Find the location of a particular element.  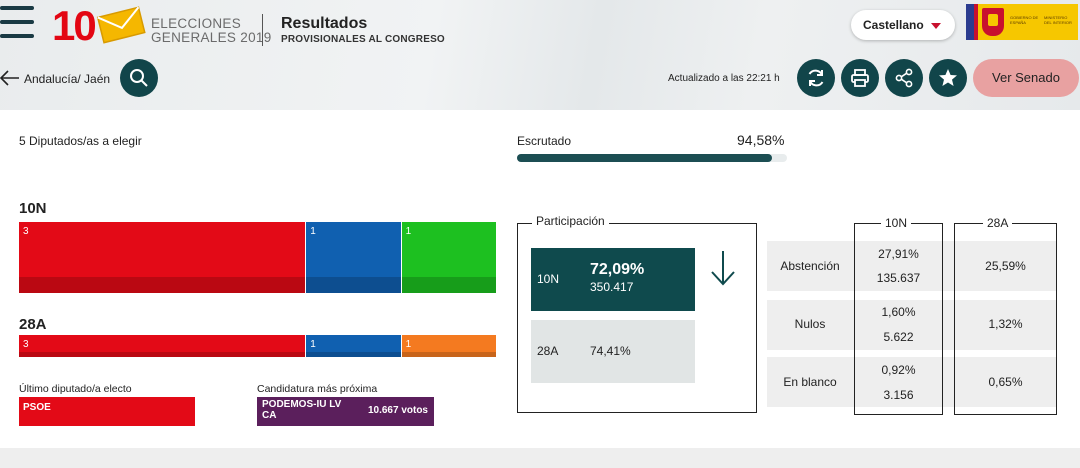

ultimo-diputado-label: Último diputado/a electo is located at coordinates (75, 389).